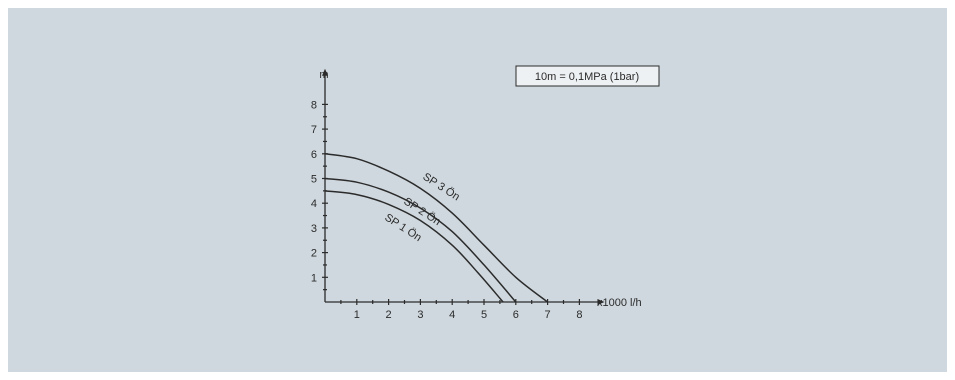 The width and height of the screenshot is (955, 380). What do you see at coordinates (314, 254) in the screenshot?
I see `y-tick-label: 2` at bounding box center [314, 254].